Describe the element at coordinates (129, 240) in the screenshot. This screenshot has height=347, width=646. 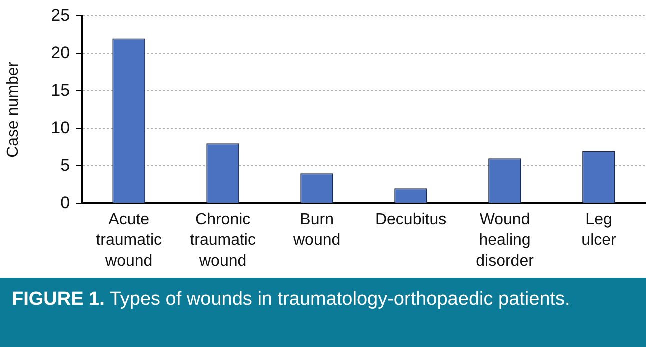
I see `x-tick-label: Acute traumatic wound` at that location.